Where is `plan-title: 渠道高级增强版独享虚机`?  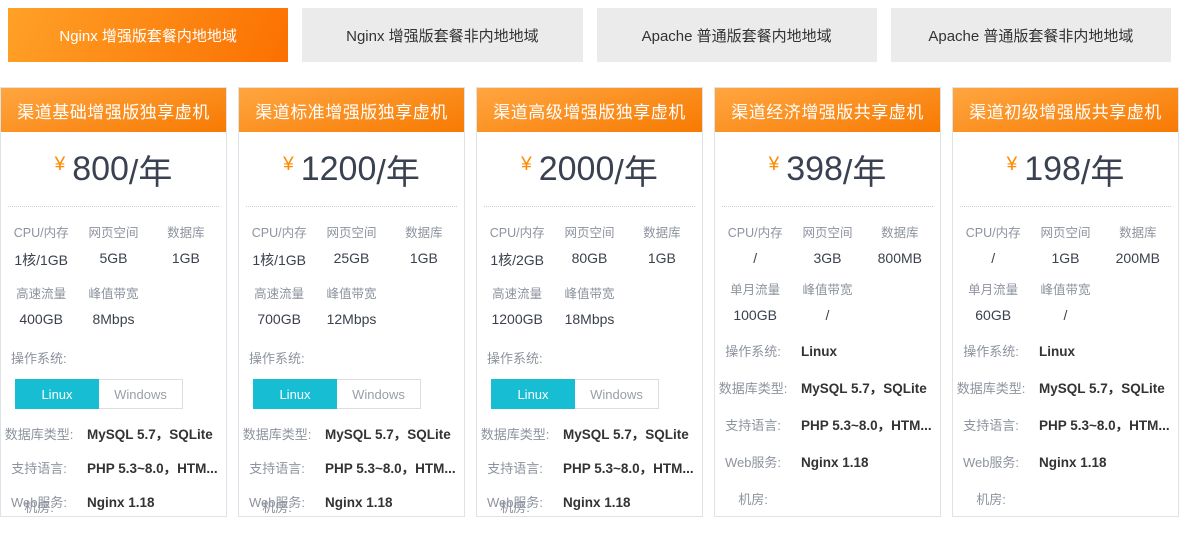
plan-title: 渠道高级增强版独享虚机 is located at coordinates (589, 110).